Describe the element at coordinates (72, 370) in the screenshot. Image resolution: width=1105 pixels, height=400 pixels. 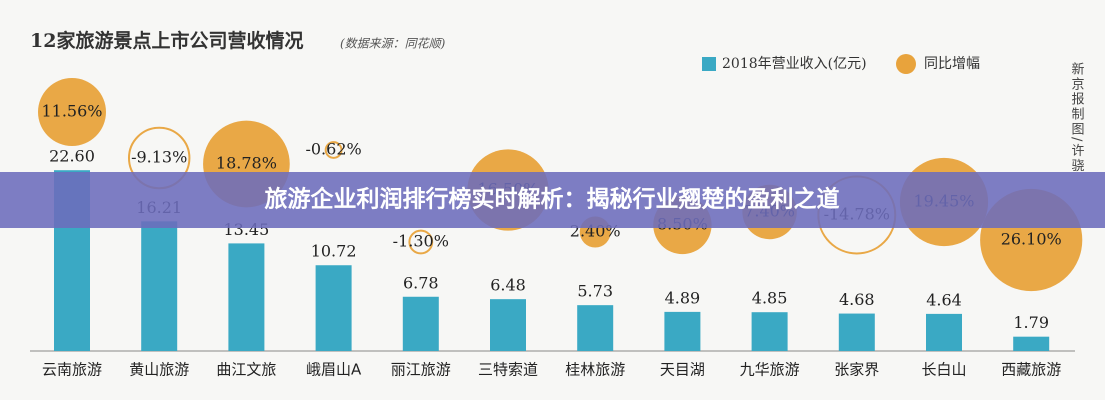
I see `x-tick-label: 云南旅游` at that location.